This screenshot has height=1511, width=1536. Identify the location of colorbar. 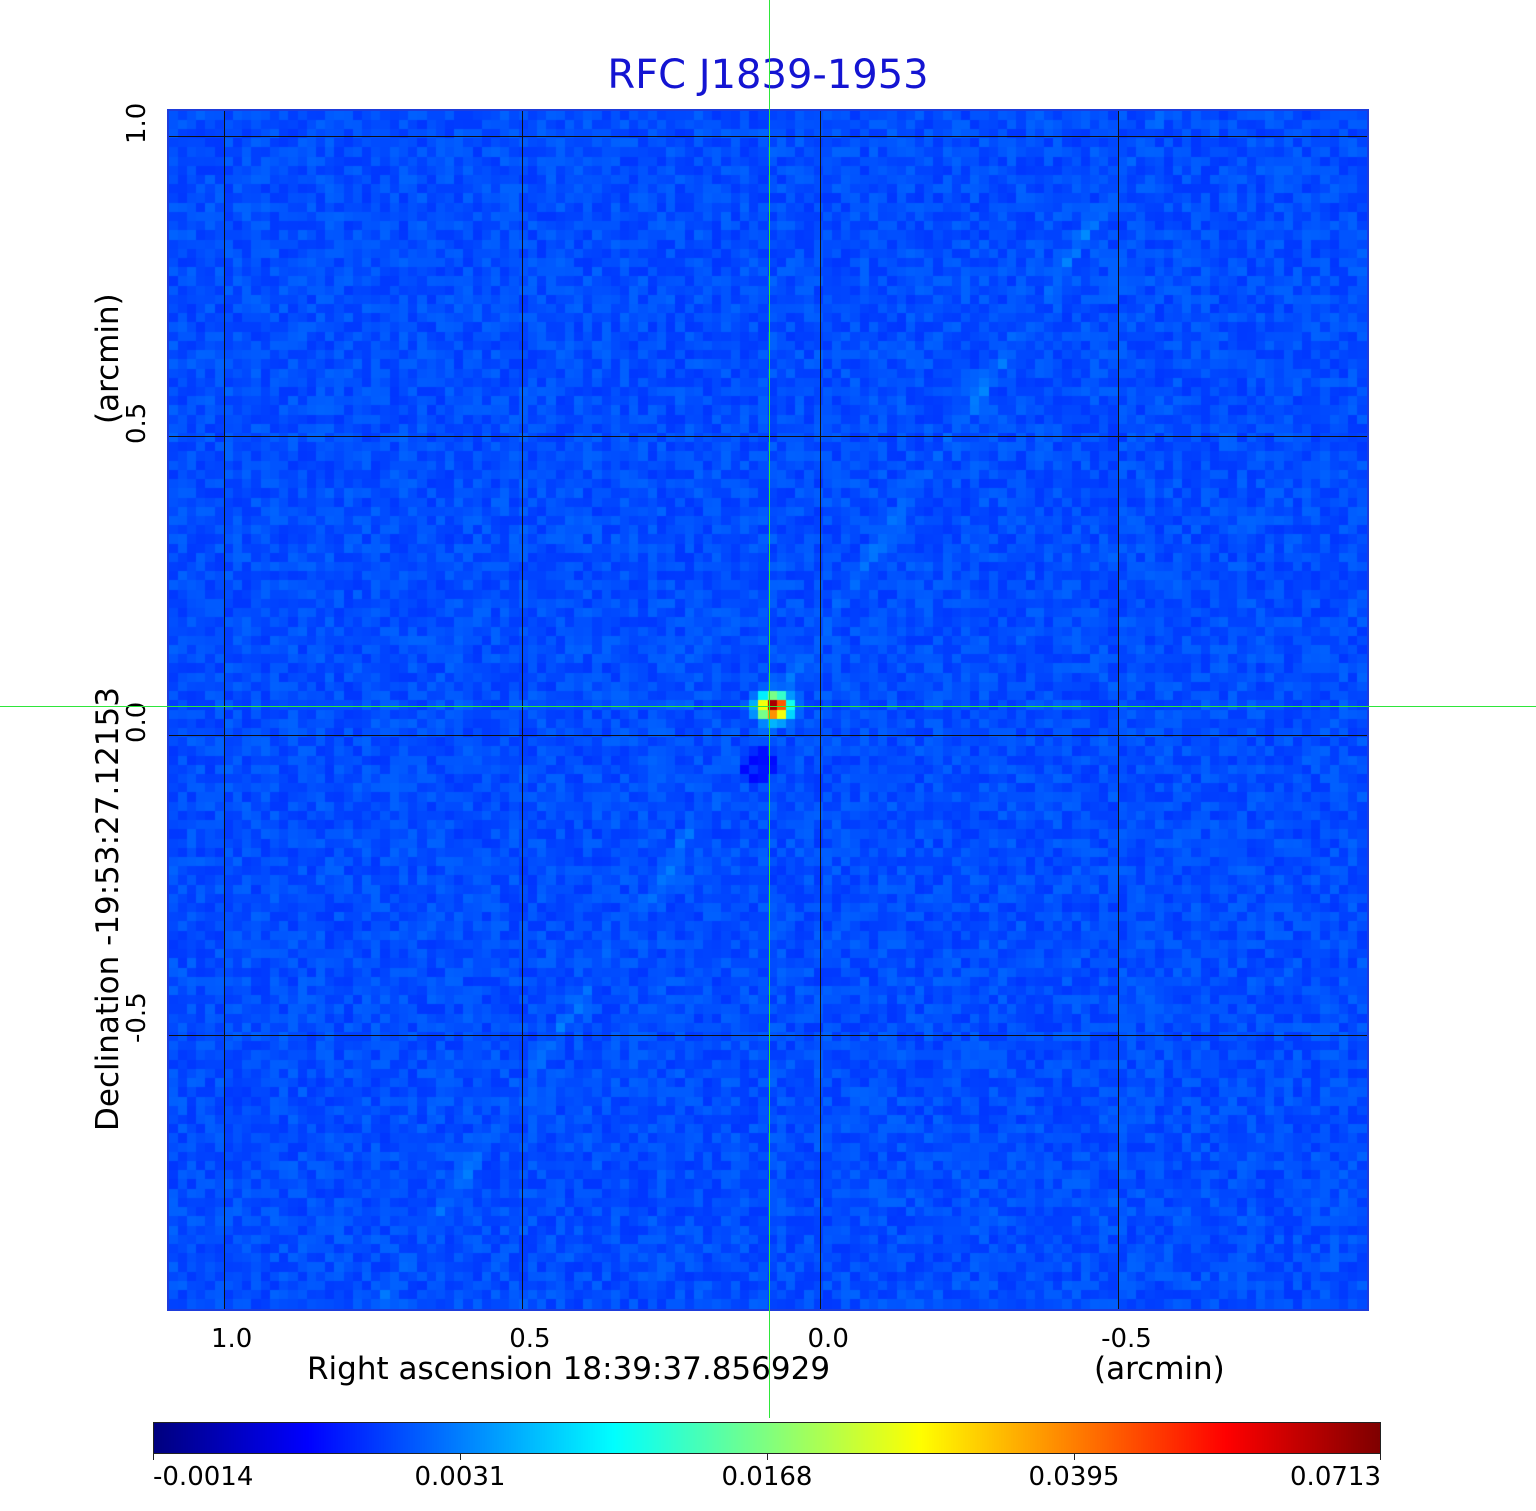
(767, 1438).